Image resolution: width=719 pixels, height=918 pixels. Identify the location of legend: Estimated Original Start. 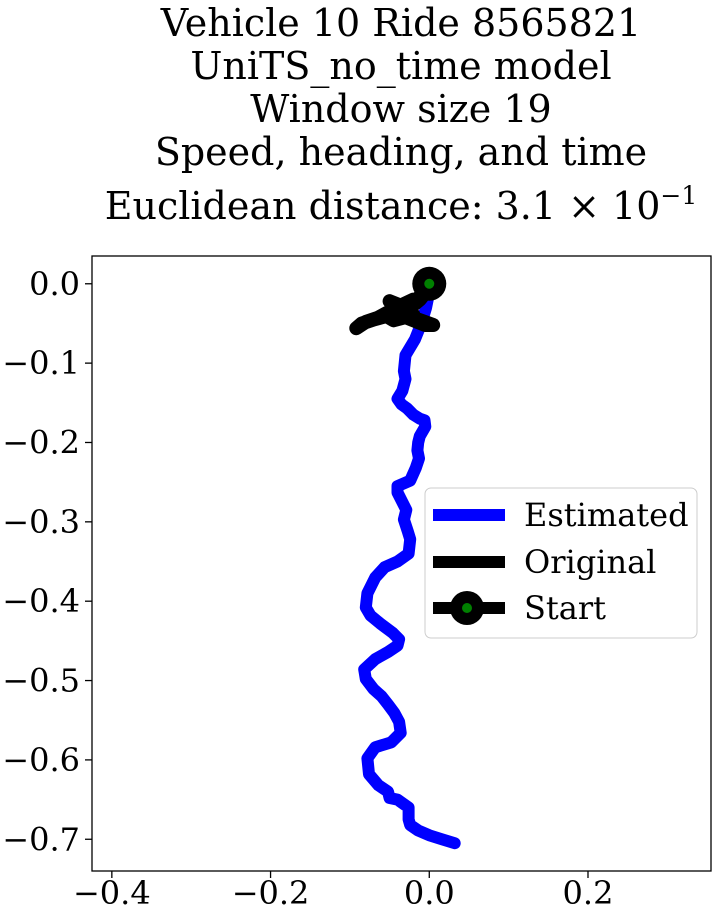
(561, 563).